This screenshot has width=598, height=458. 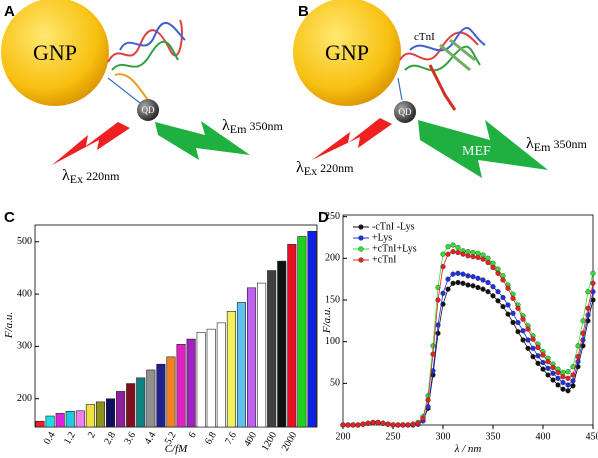 I want to click on x-tick-label: 3.6, so click(x=130, y=438).